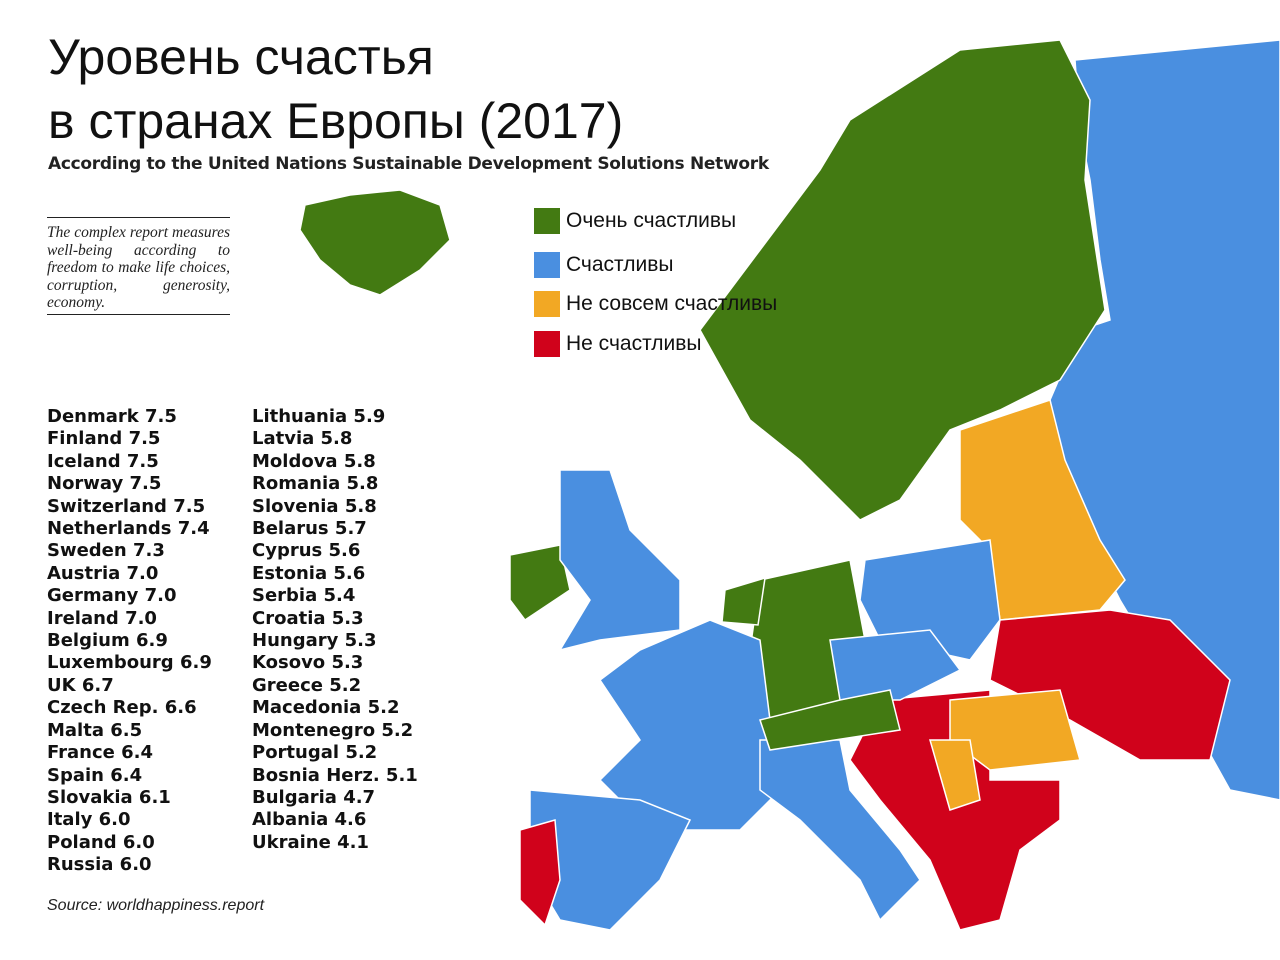  What do you see at coordinates (109, 797) in the screenshot?
I see `score-entry: Slovakia 6.1` at bounding box center [109, 797].